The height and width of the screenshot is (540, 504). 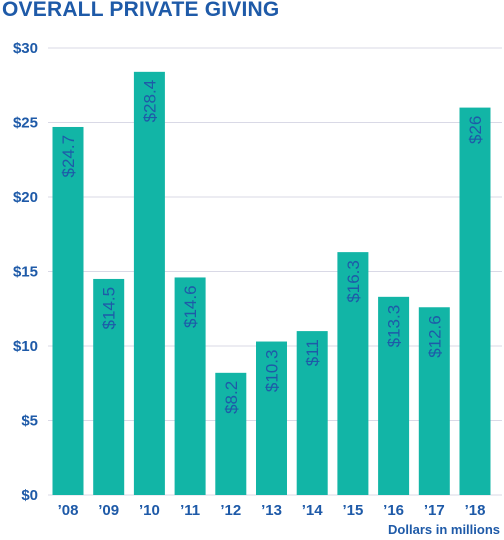 What do you see at coordinates (25, 123) in the screenshot?
I see `y-tick-label: $25` at bounding box center [25, 123].